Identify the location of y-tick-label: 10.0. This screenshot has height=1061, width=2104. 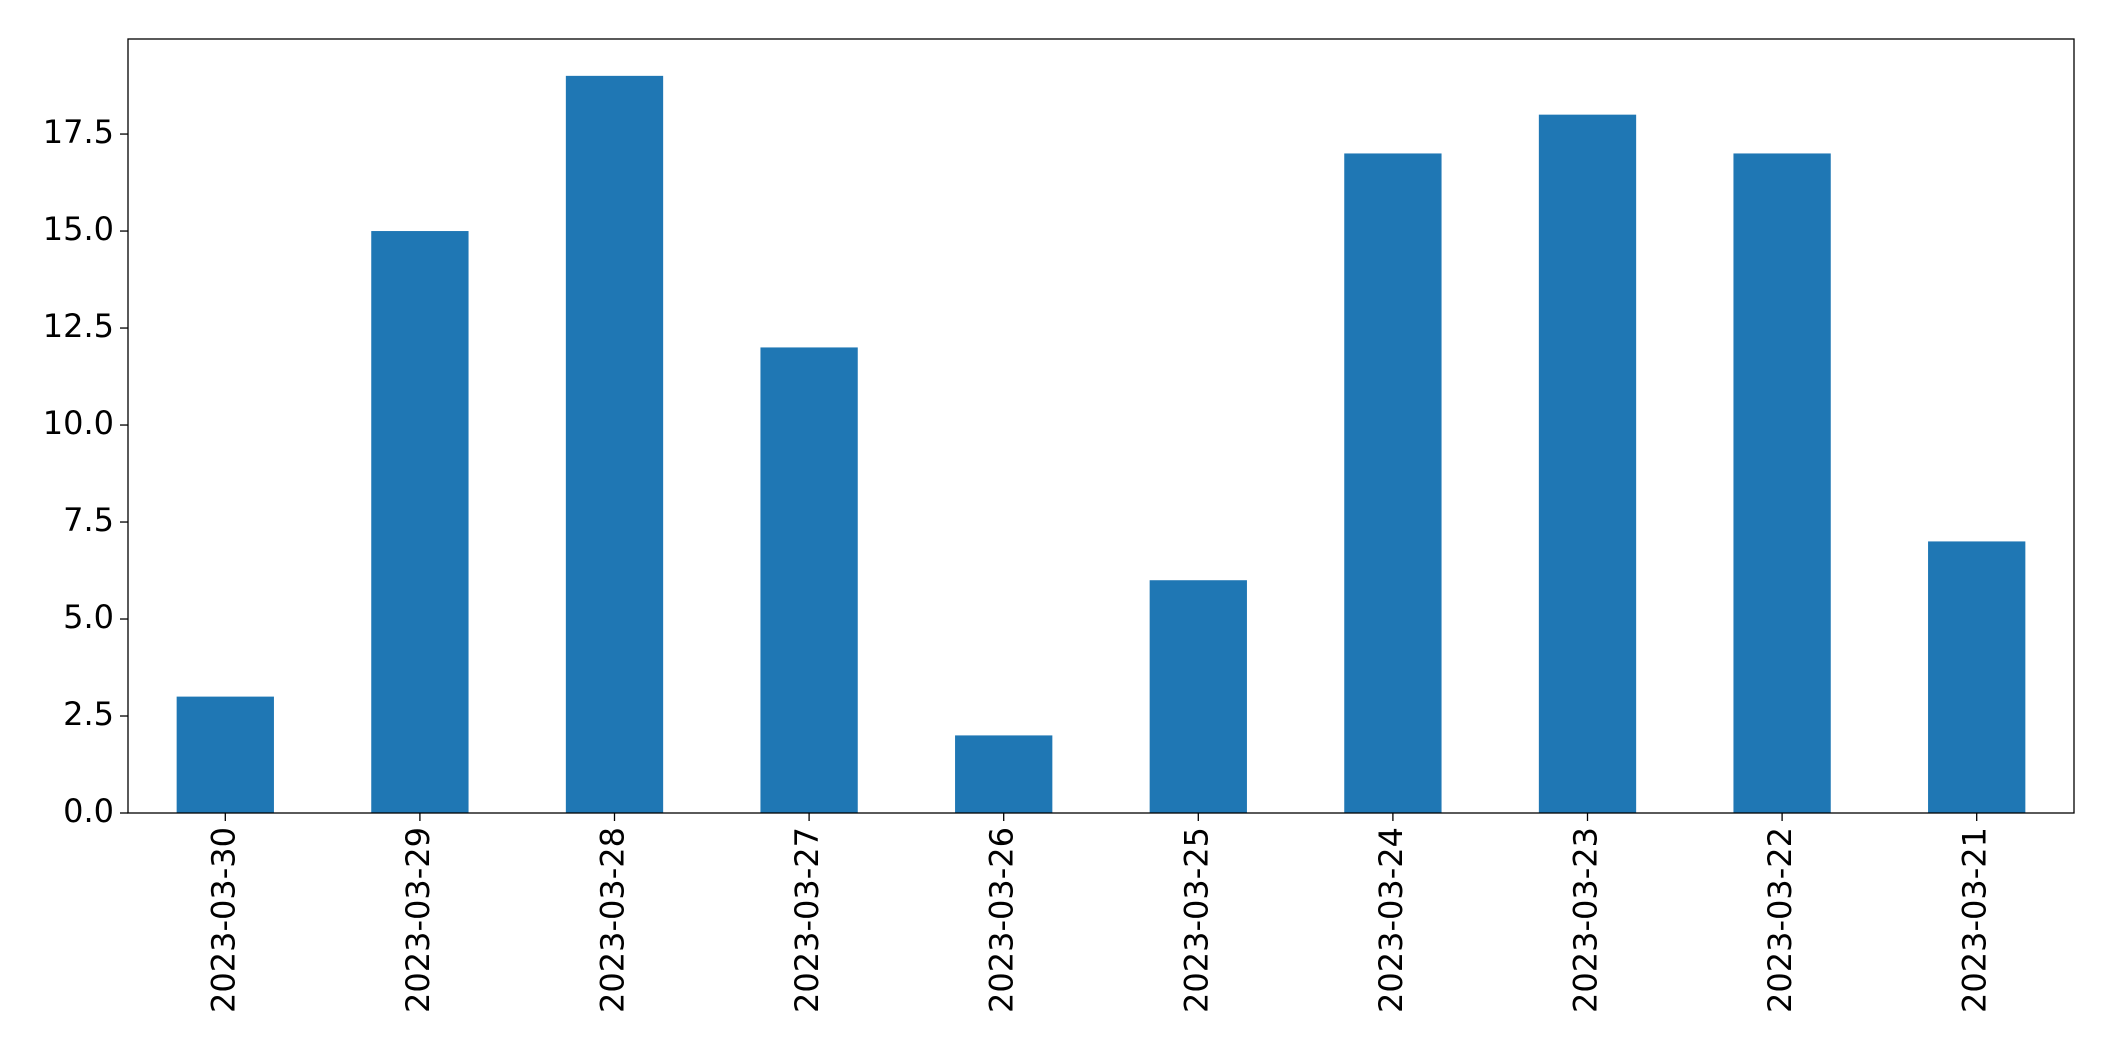
(78, 423).